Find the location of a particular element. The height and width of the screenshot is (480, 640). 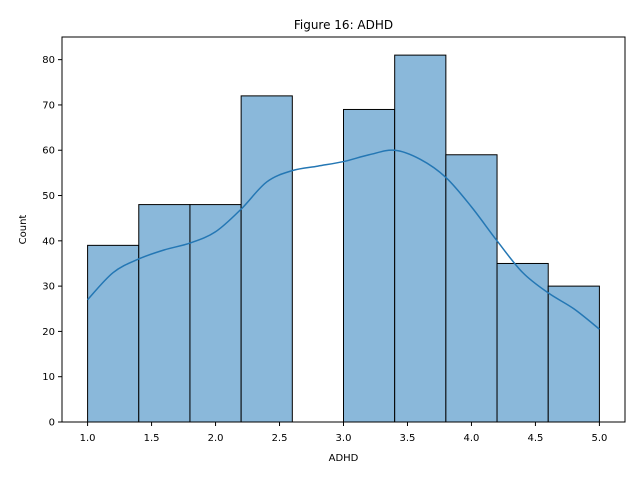

y-axis-label: Count is located at coordinates (23, 230).